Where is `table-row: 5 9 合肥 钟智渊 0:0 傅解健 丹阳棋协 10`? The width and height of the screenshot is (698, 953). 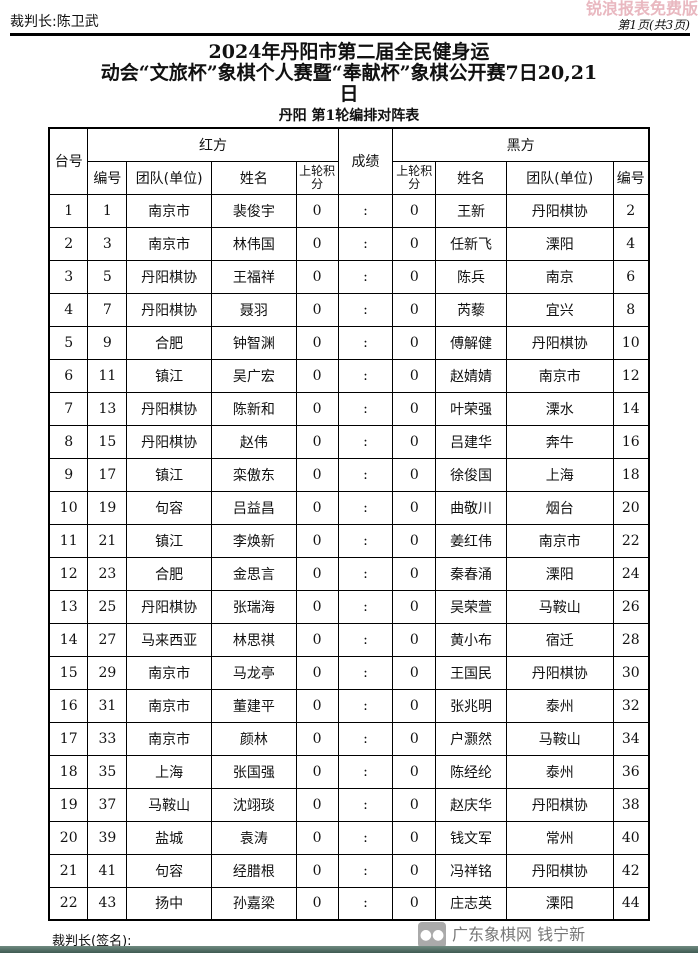
table-row: 5 9 合肥 钟智渊 0:0 傅解健 丹阳棋协 10 is located at coordinates (349, 342).